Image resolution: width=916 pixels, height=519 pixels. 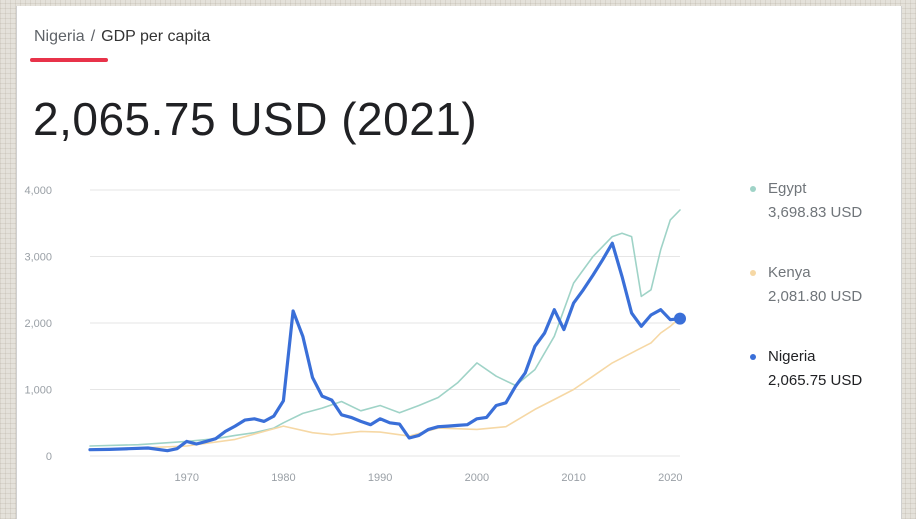 I want to click on legend-dot-kenya, so click(x=753, y=273).